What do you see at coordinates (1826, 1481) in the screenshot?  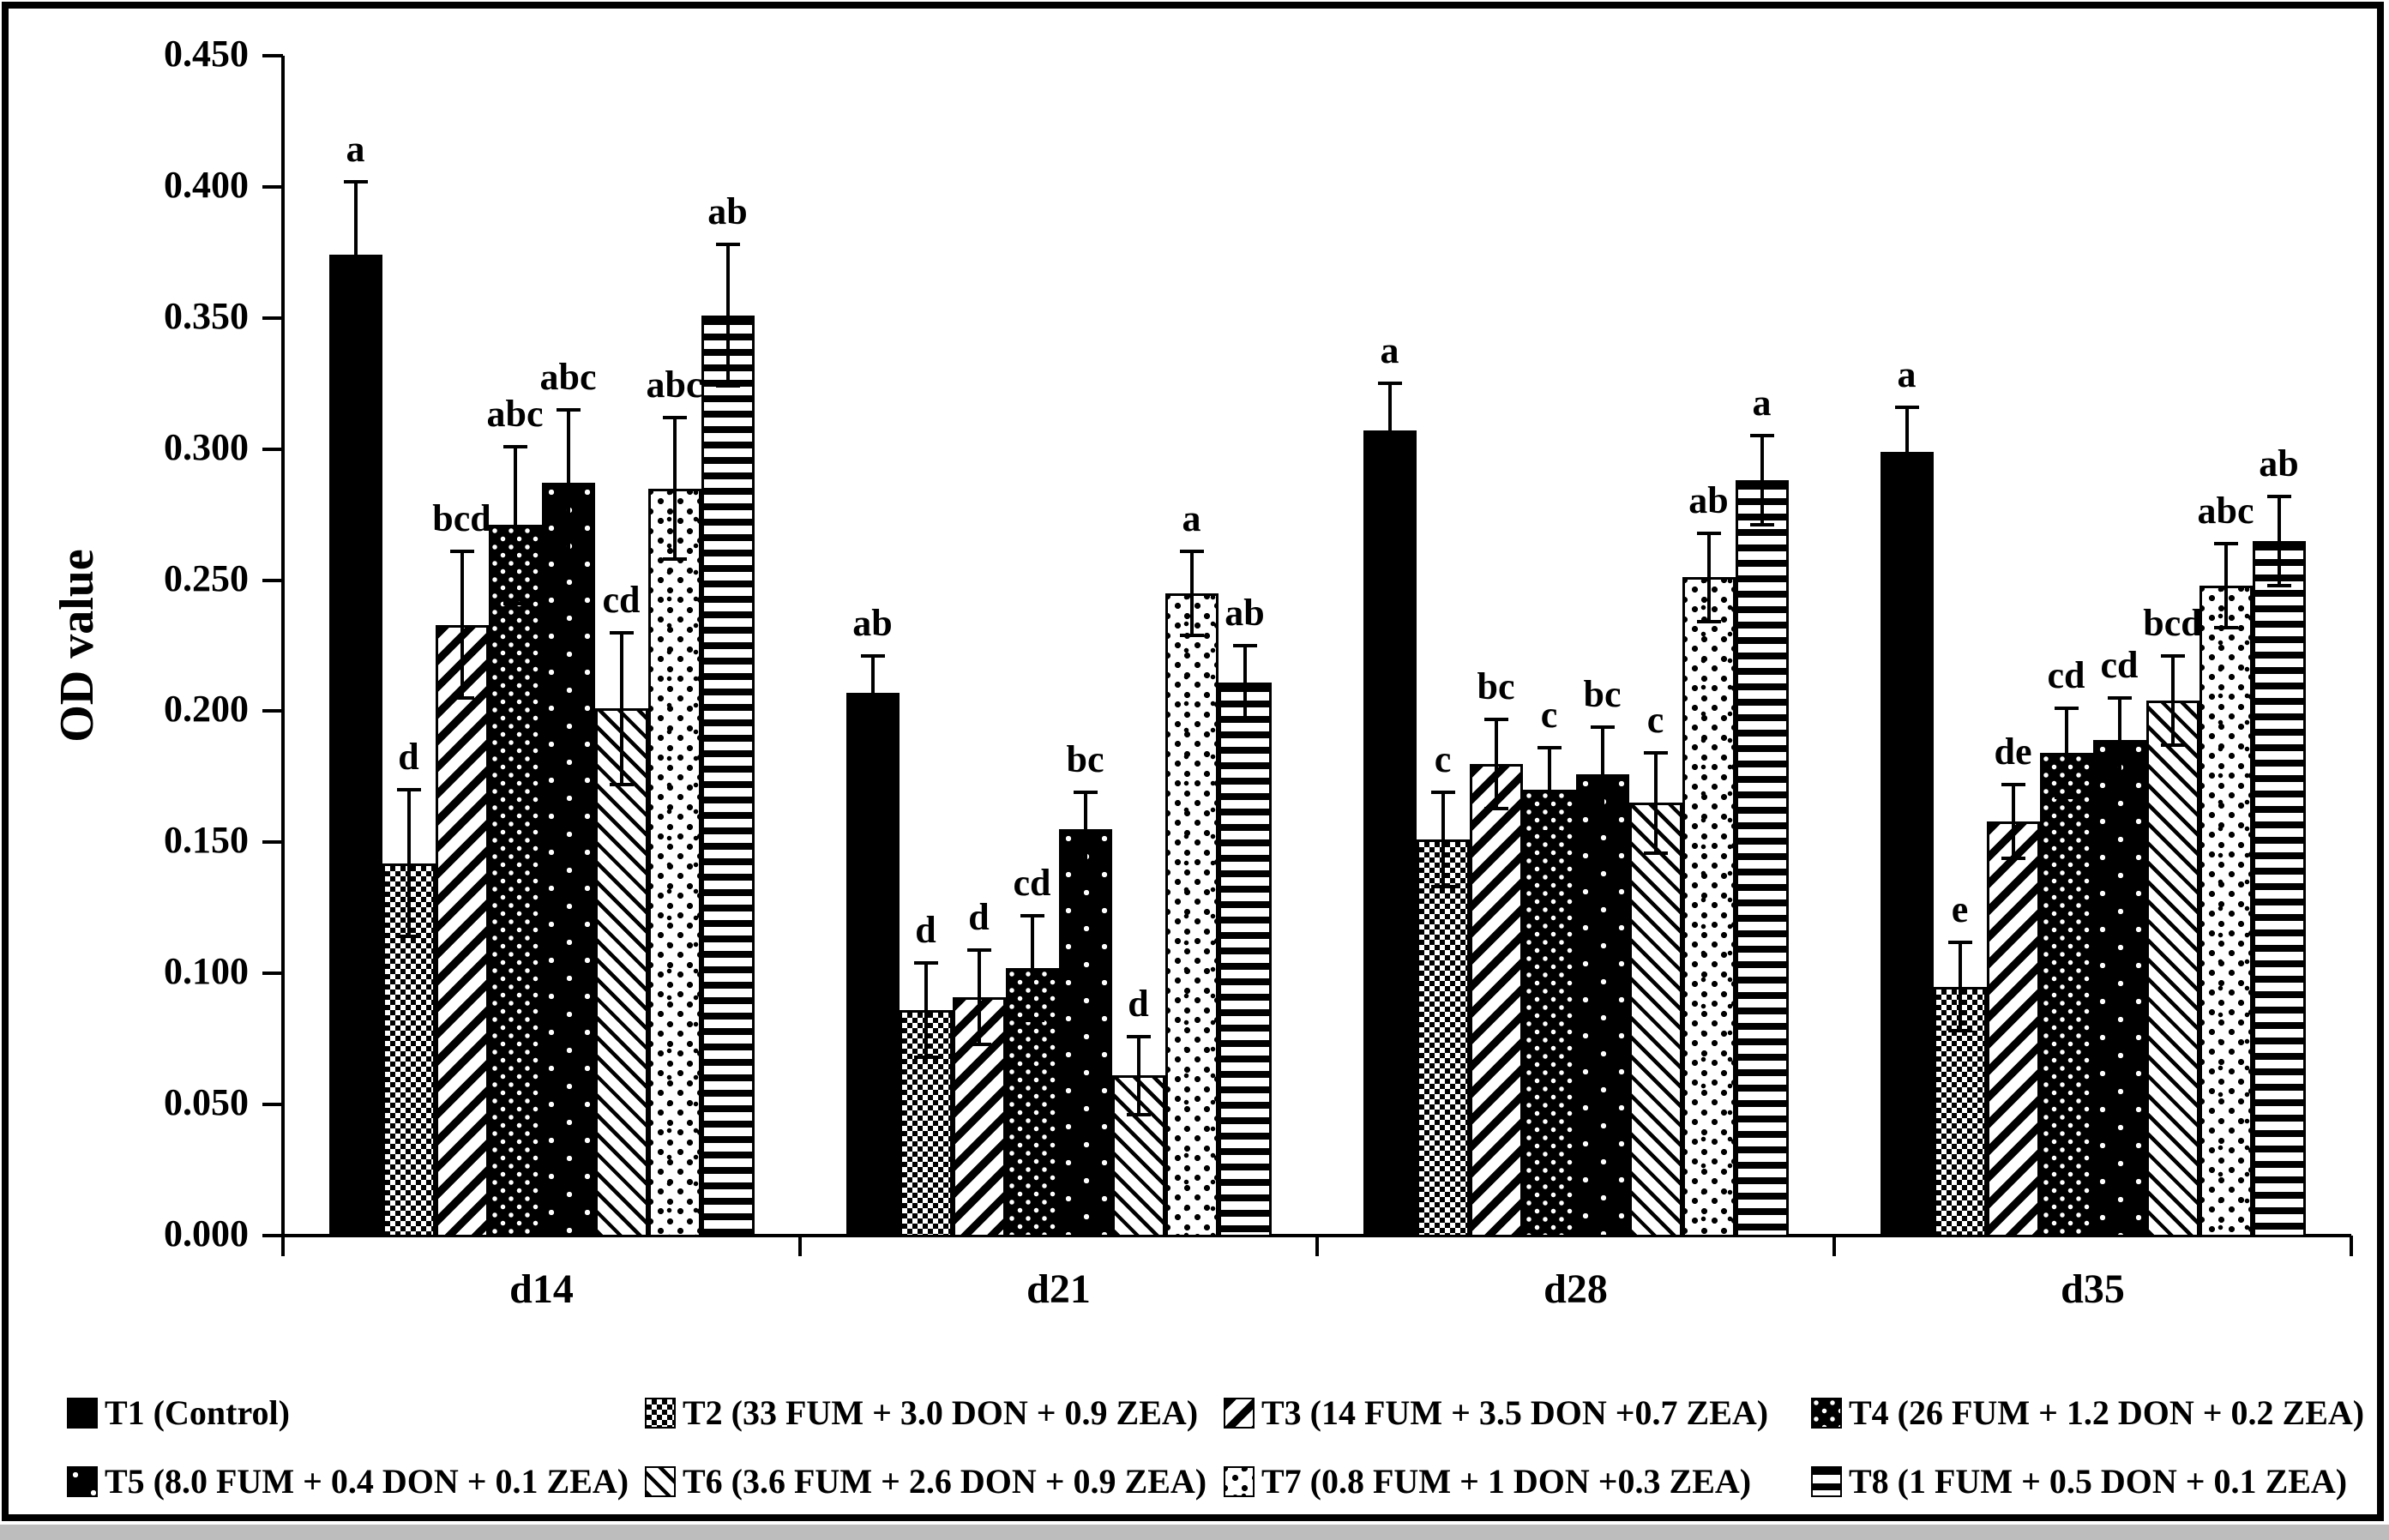 I see `legend-swatch-horizontal-stripes` at bounding box center [1826, 1481].